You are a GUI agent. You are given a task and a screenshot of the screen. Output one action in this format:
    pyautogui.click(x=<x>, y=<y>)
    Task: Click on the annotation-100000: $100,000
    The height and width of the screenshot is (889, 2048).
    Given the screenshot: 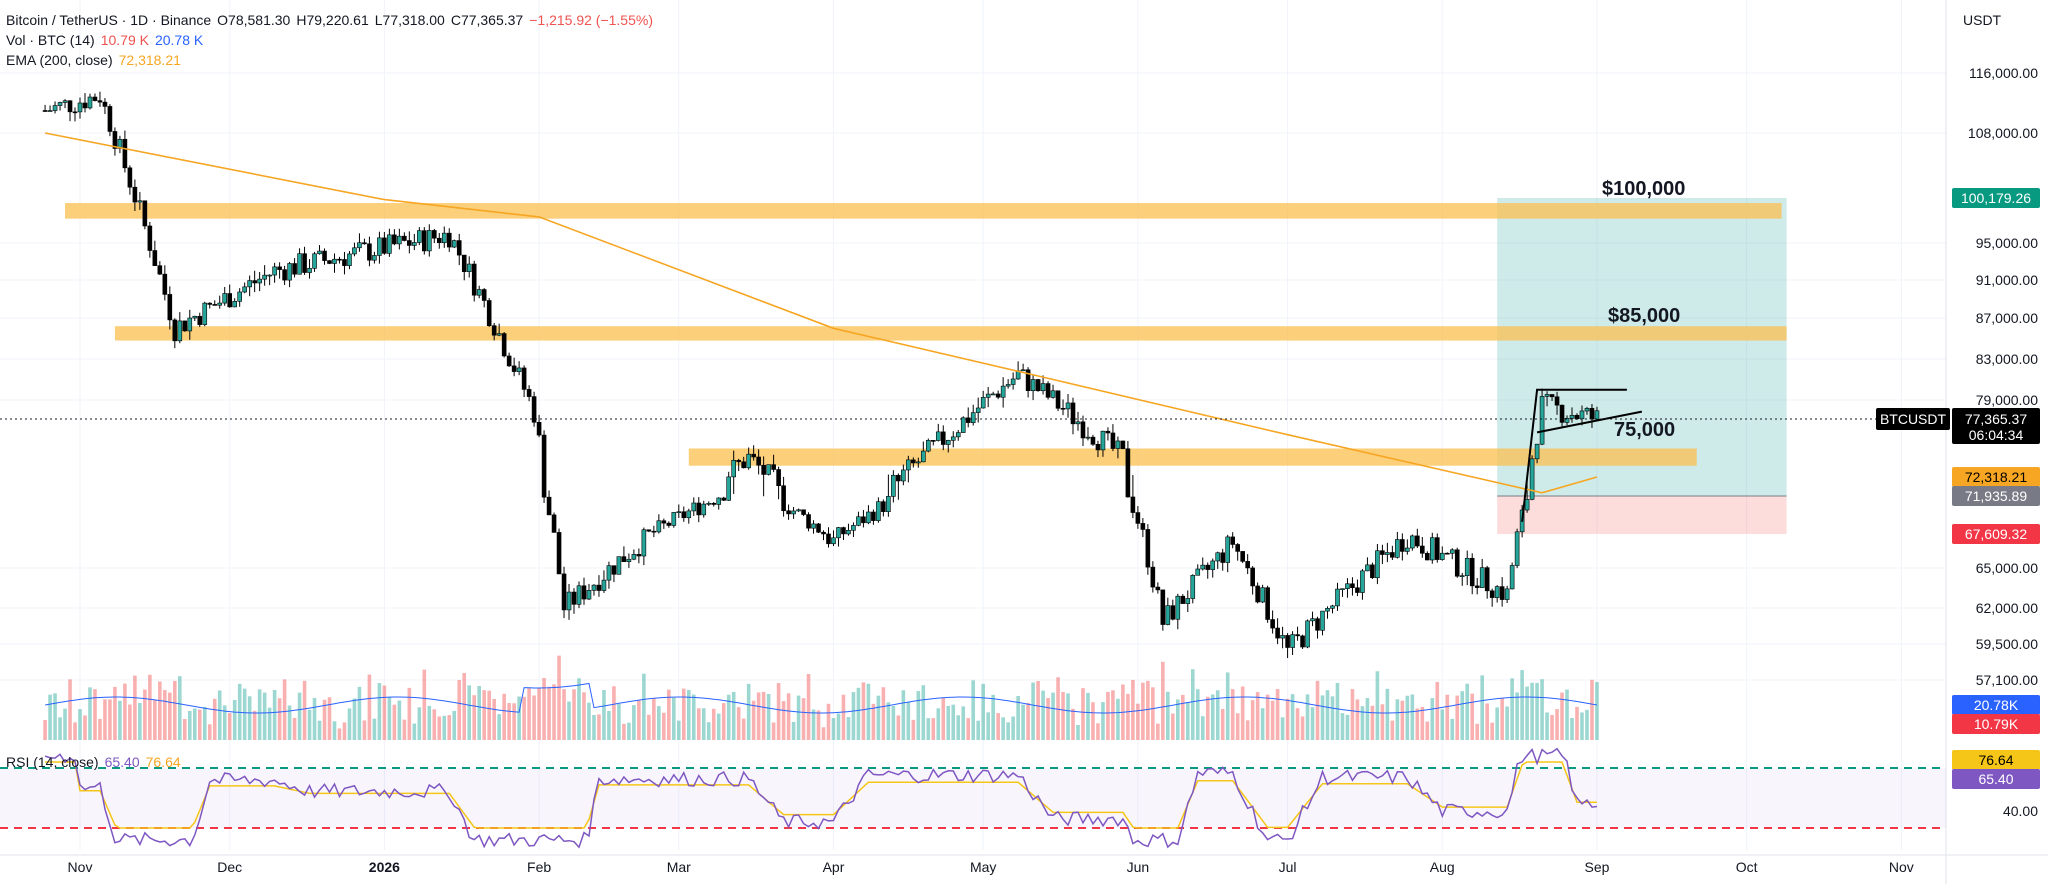 What is the action you would take?
    pyautogui.click(x=1643, y=189)
    